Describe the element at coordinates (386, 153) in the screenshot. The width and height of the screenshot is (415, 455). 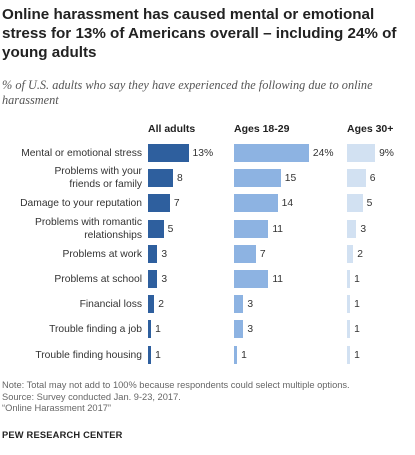
I see `data-label: 9%` at that location.